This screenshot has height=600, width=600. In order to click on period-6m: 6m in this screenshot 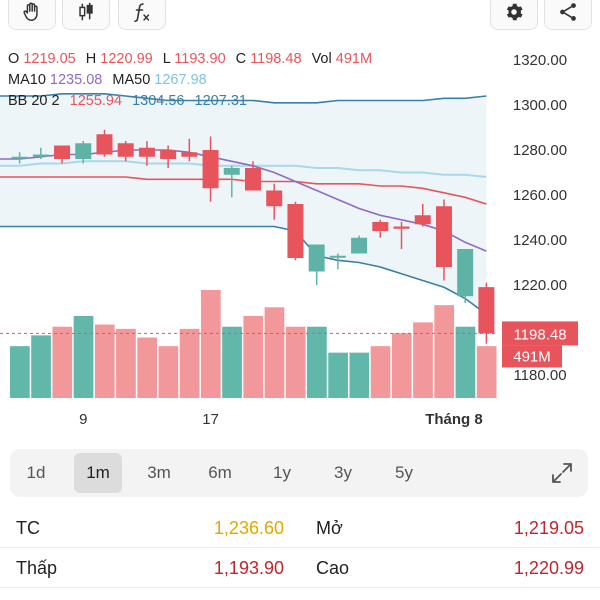, I will do `click(220, 472)`.